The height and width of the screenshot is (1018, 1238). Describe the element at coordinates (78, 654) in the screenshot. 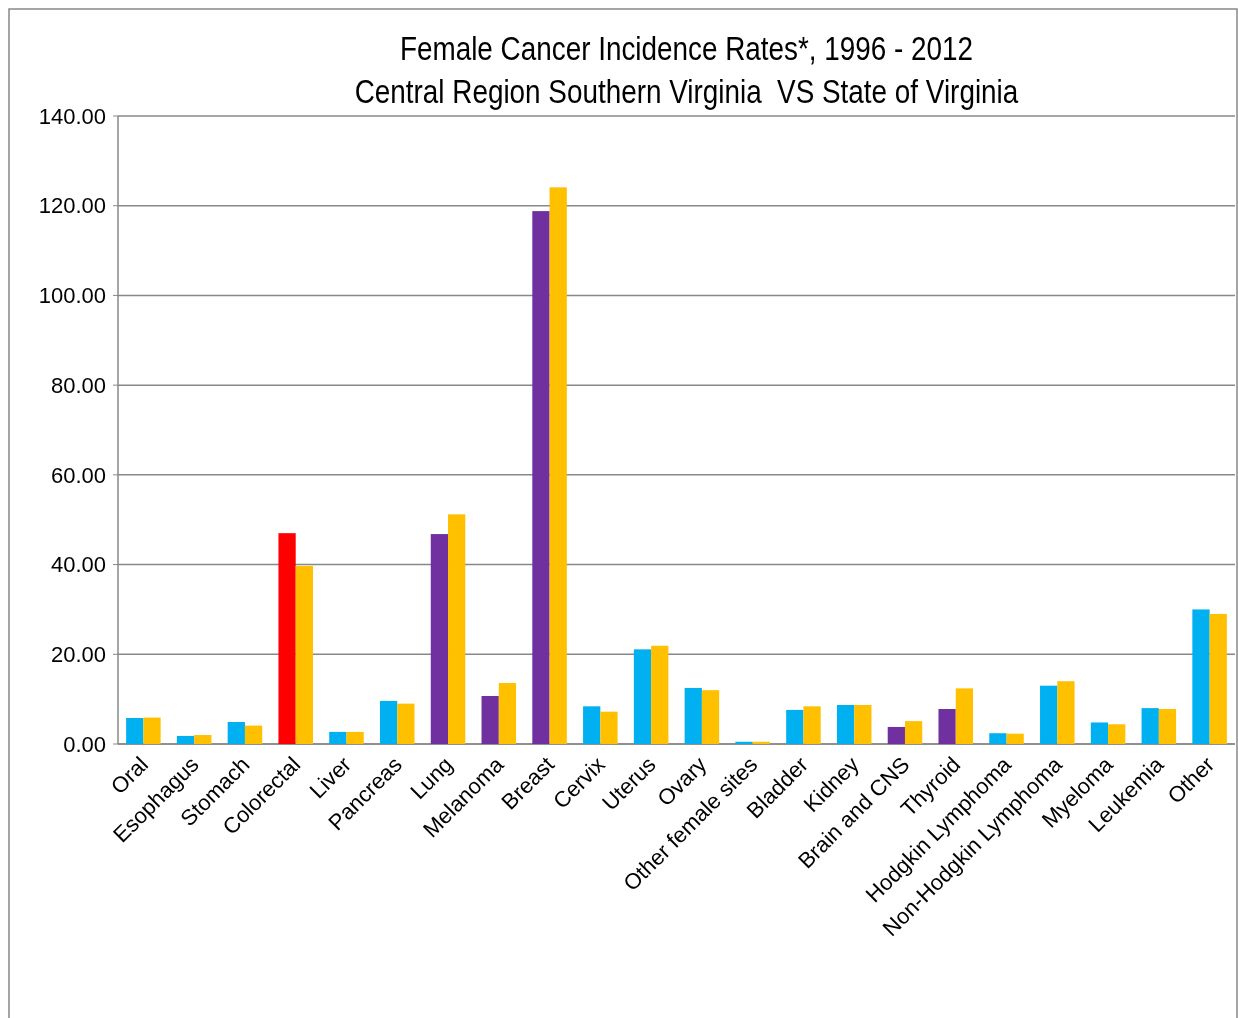

I see `y-tick-label: 20.00` at that location.